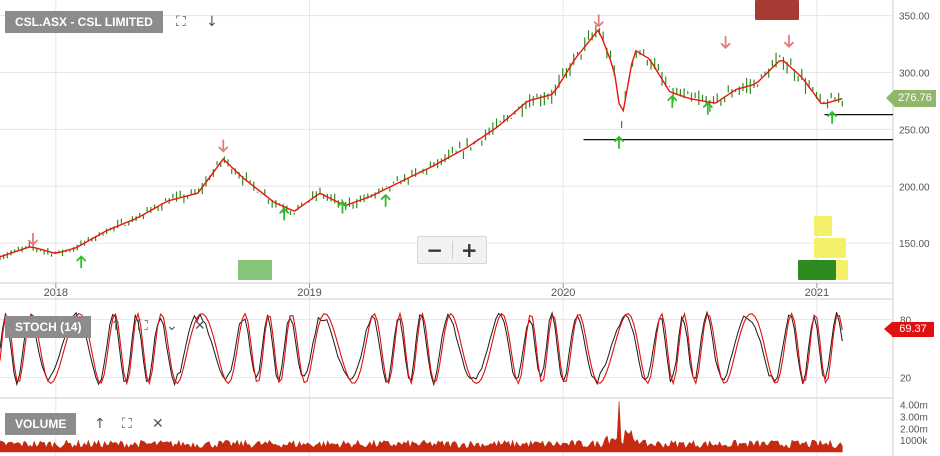 The image size is (940, 456). Describe the element at coordinates (914, 187) in the screenshot. I see `y-tick-label: 200.00` at that location.